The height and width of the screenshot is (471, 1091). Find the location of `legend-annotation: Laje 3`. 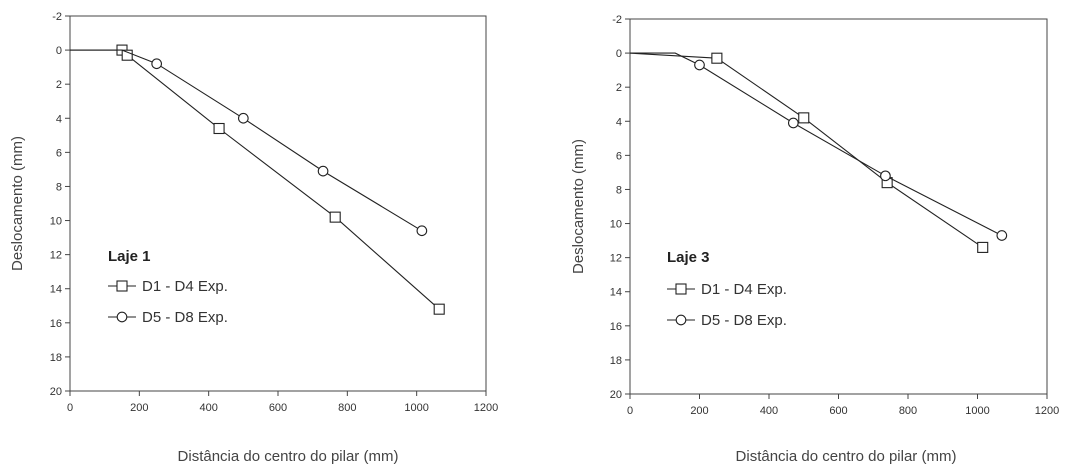

legend-annotation: Laje 3 is located at coordinates (688, 257).